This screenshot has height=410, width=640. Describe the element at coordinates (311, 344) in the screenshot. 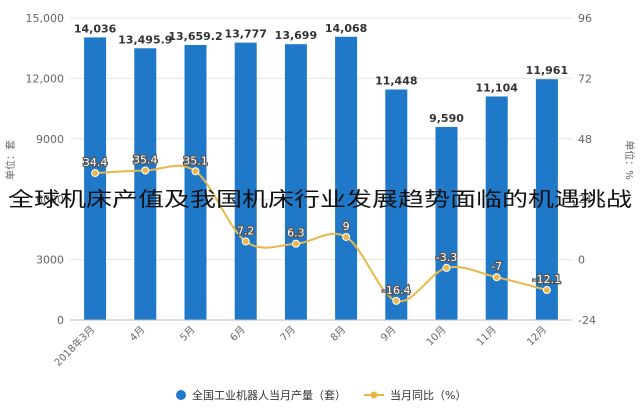

I see `x-axis: 2018年3月 4月 5月 6月 7月 8月 9月 10月 11月 12月` at that location.